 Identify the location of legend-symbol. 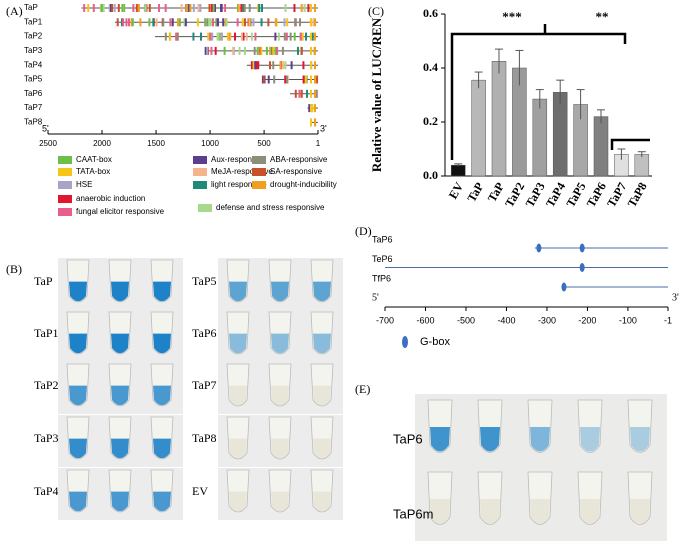
(405, 342).